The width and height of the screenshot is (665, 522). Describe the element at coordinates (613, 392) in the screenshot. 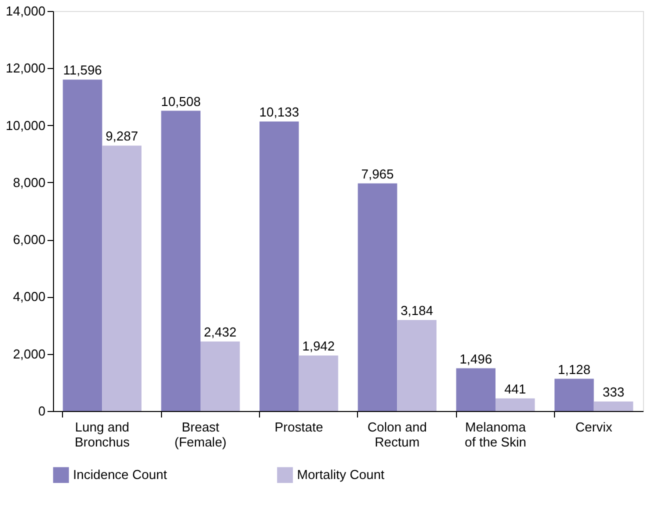

I see `data-label: 333` at that location.